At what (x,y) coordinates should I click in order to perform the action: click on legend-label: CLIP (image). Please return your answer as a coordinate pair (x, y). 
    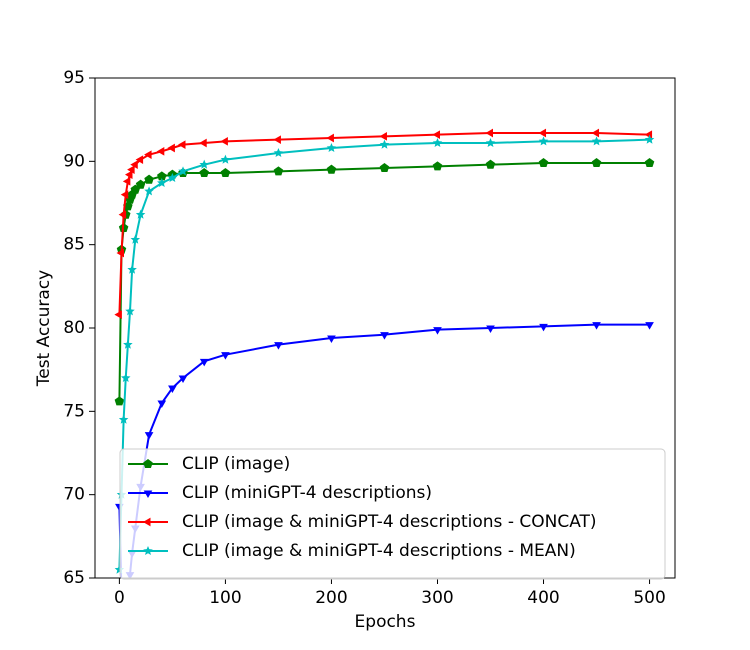
    Looking at the image, I should click on (236, 464).